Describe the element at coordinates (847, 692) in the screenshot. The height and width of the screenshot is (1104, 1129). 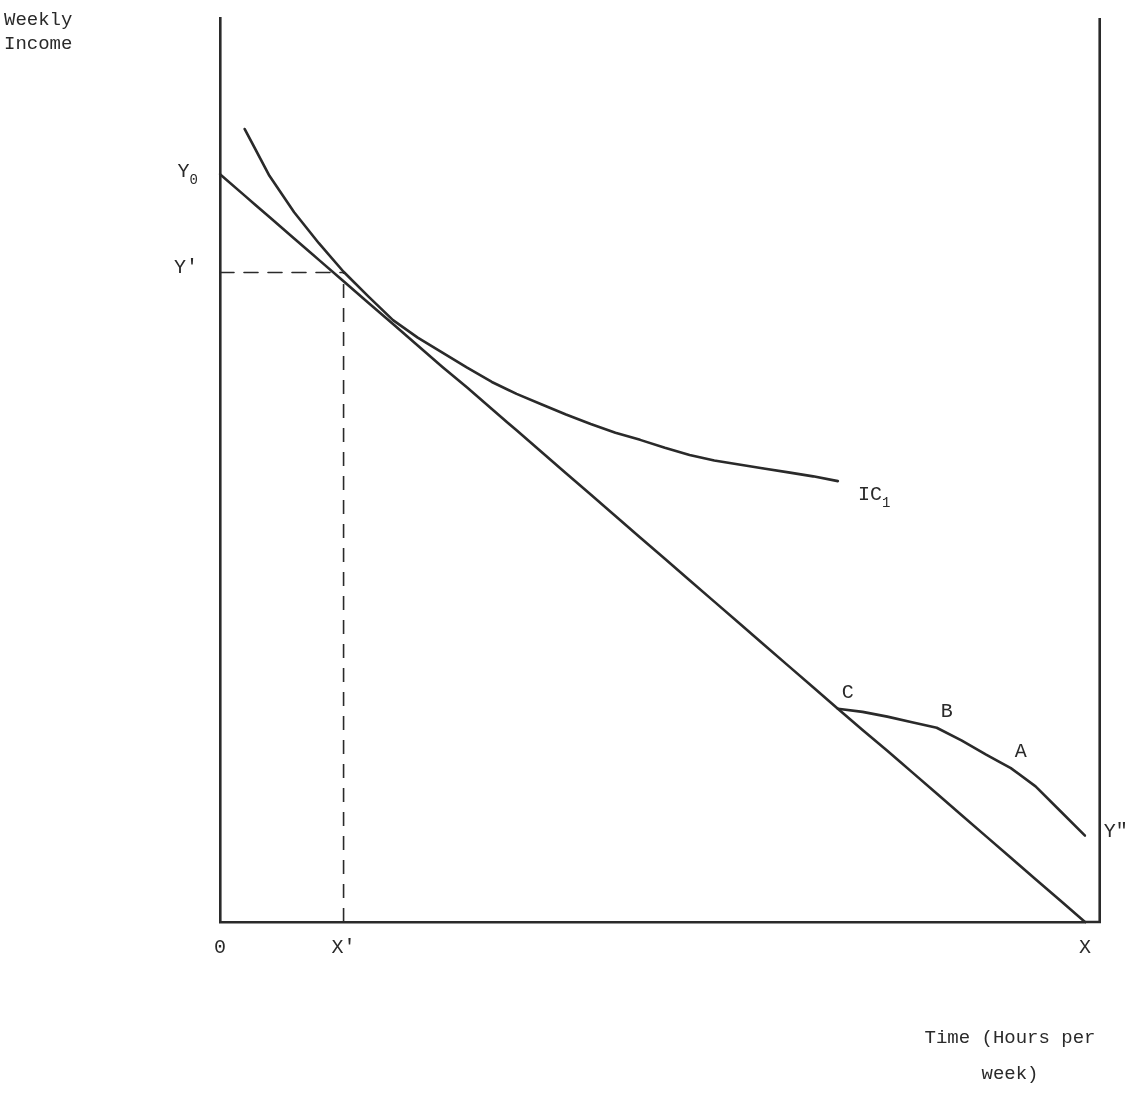
I see `annotation: C` at that location.